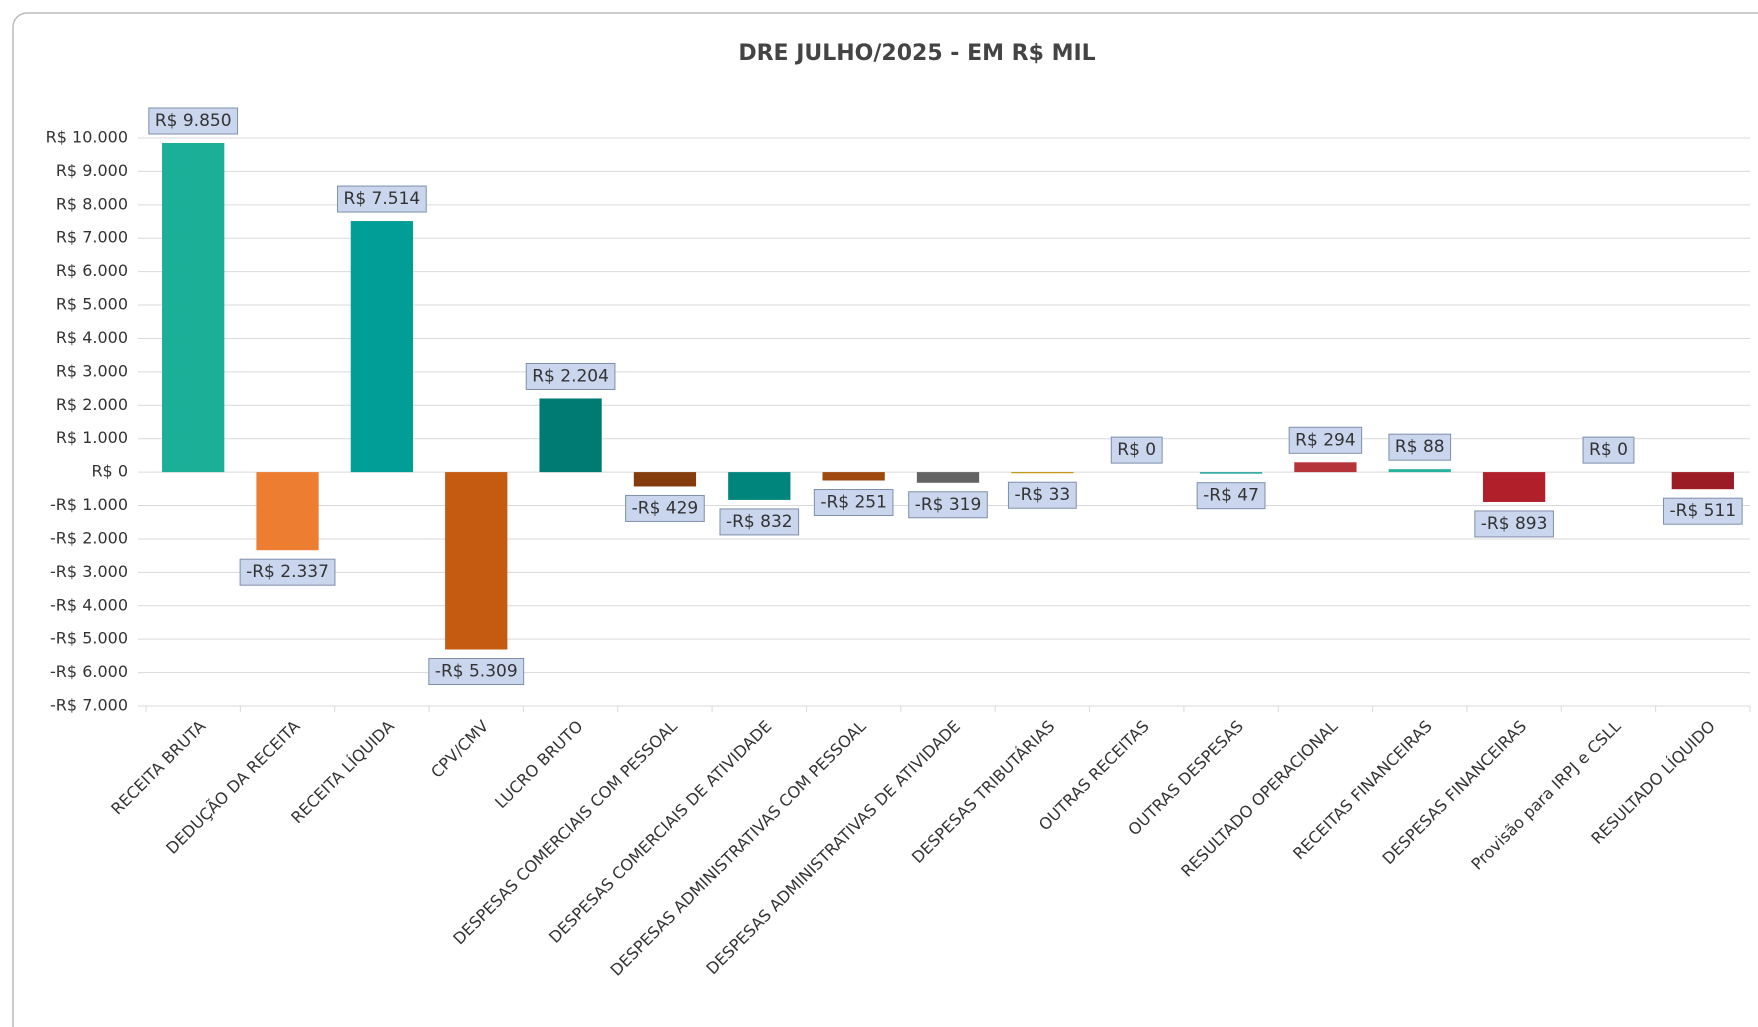  I want to click on y-tick-label: -R$ 3.000, so click(89, 571).